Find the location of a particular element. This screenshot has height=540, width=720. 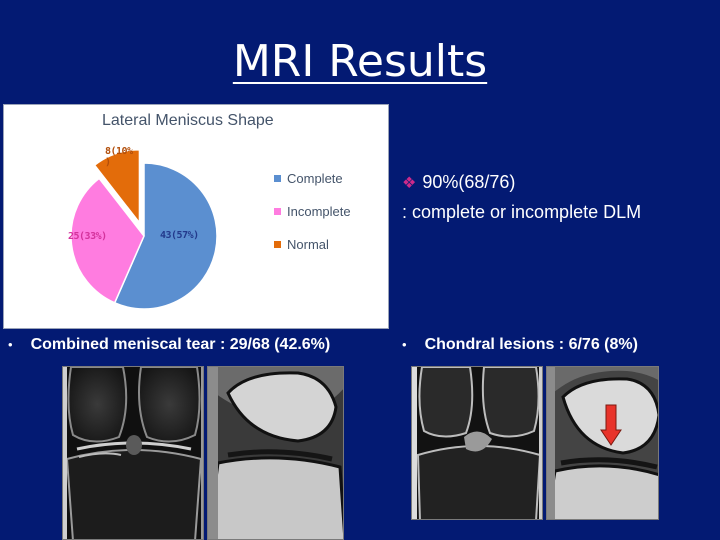

legend-label-complete: Complete is located at coordinates (315, 178).